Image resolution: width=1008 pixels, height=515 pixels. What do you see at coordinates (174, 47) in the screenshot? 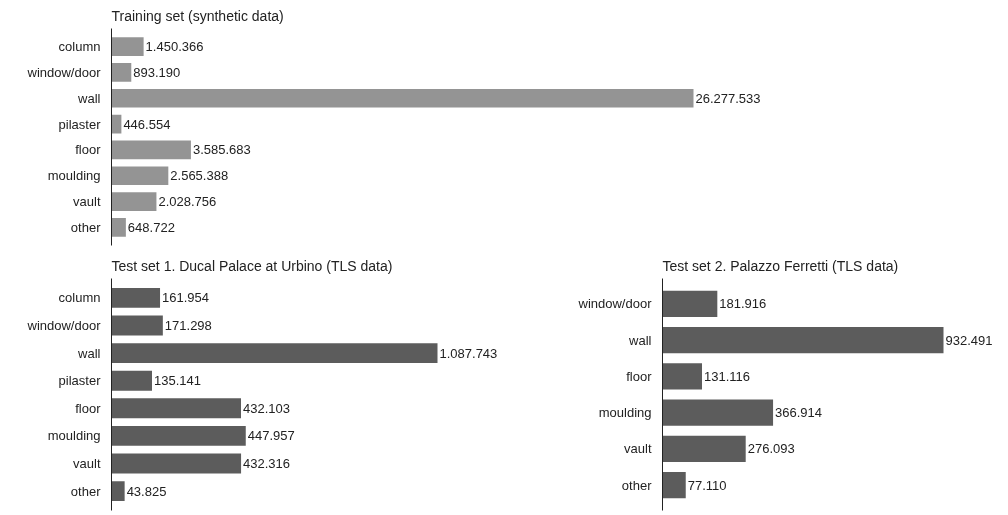
I see `data-label: 1.450.366` at bounding box center [174, 47].